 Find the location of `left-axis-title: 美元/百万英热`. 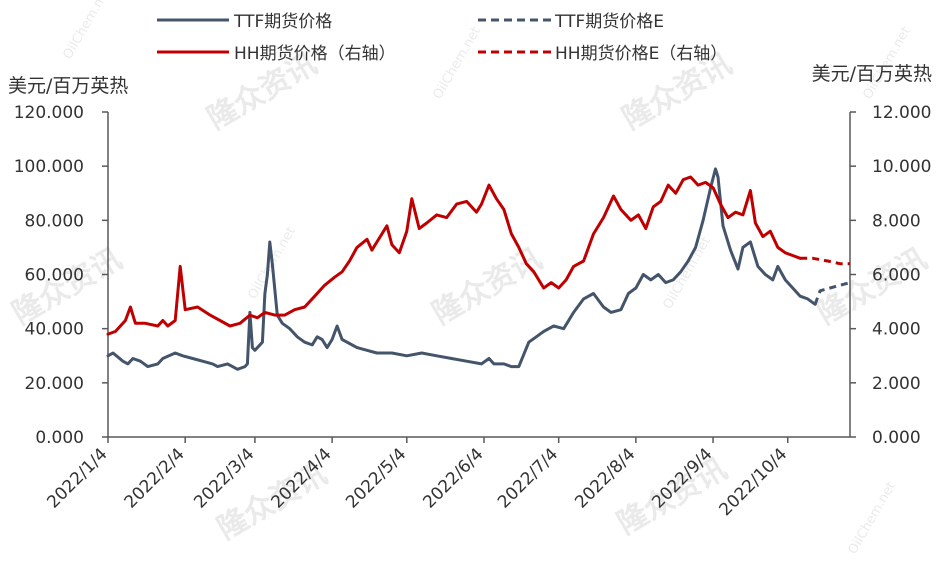

left-axis-title: 美元/百万英热 is located at coordinates (68, 86).